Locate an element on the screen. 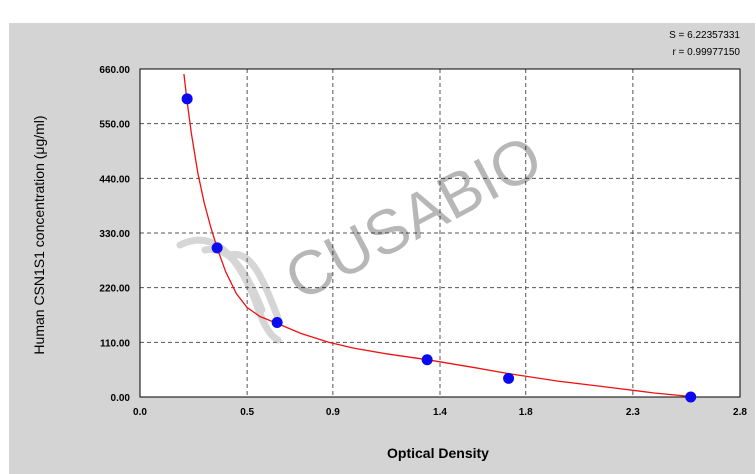  y-axis-label: Human CSN1S1 concentration (μg/ml) is located at coordinates (39, 234).